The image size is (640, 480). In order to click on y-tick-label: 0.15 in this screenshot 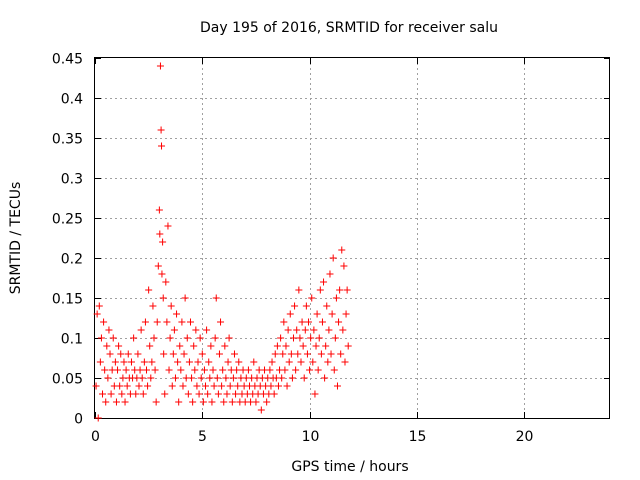, I will do `click(67, 300)`.